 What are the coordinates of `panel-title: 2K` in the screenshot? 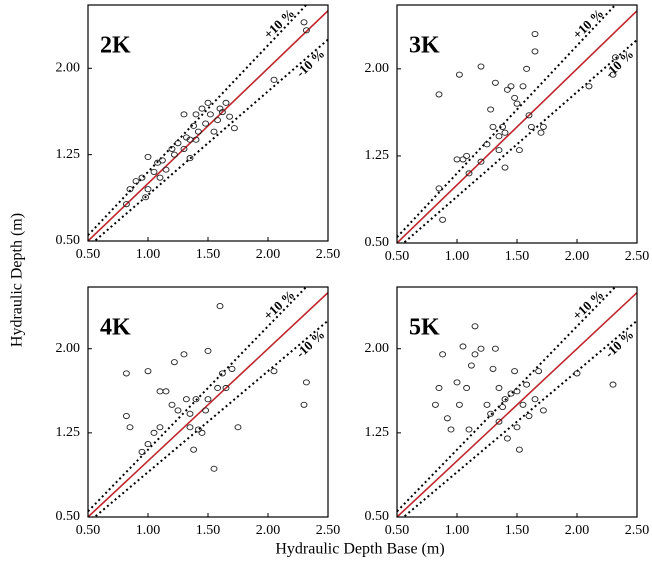 It's located at (115, 46).